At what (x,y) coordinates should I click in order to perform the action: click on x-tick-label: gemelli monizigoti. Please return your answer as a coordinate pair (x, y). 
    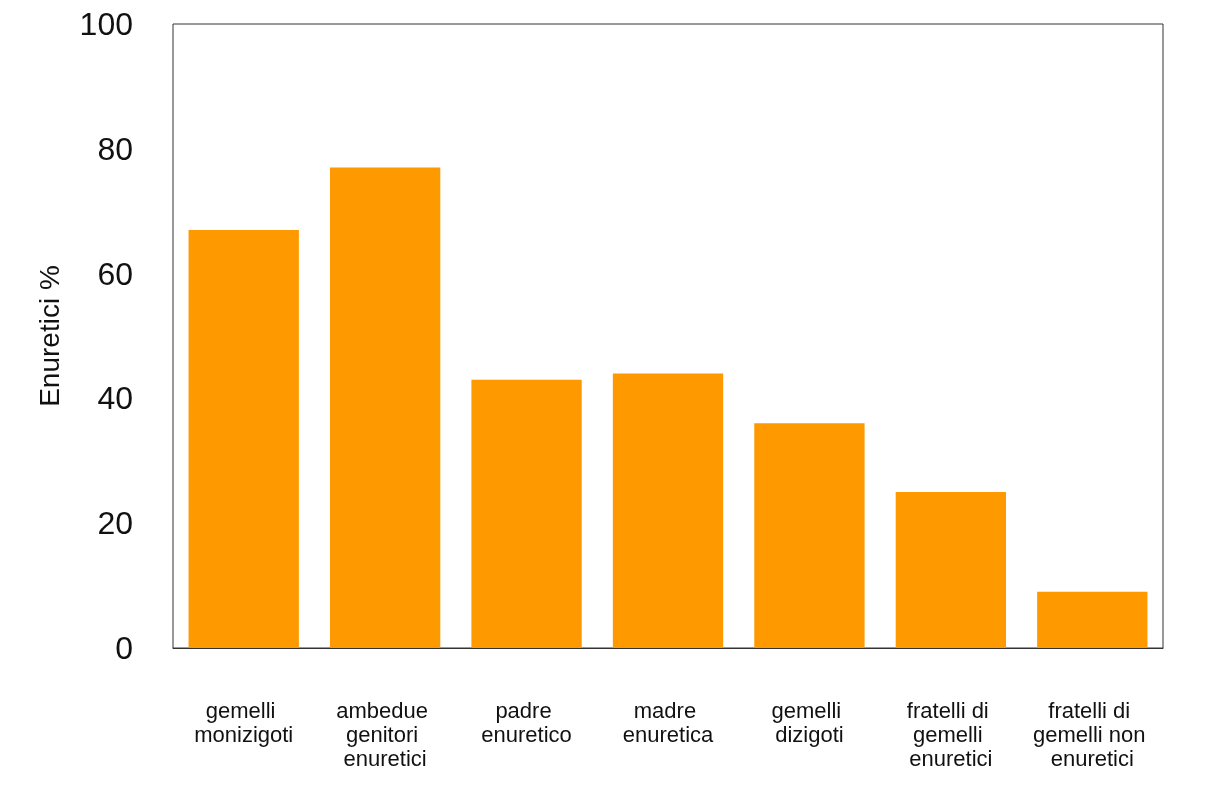
    Looking at the image, I should click on (244, 722).